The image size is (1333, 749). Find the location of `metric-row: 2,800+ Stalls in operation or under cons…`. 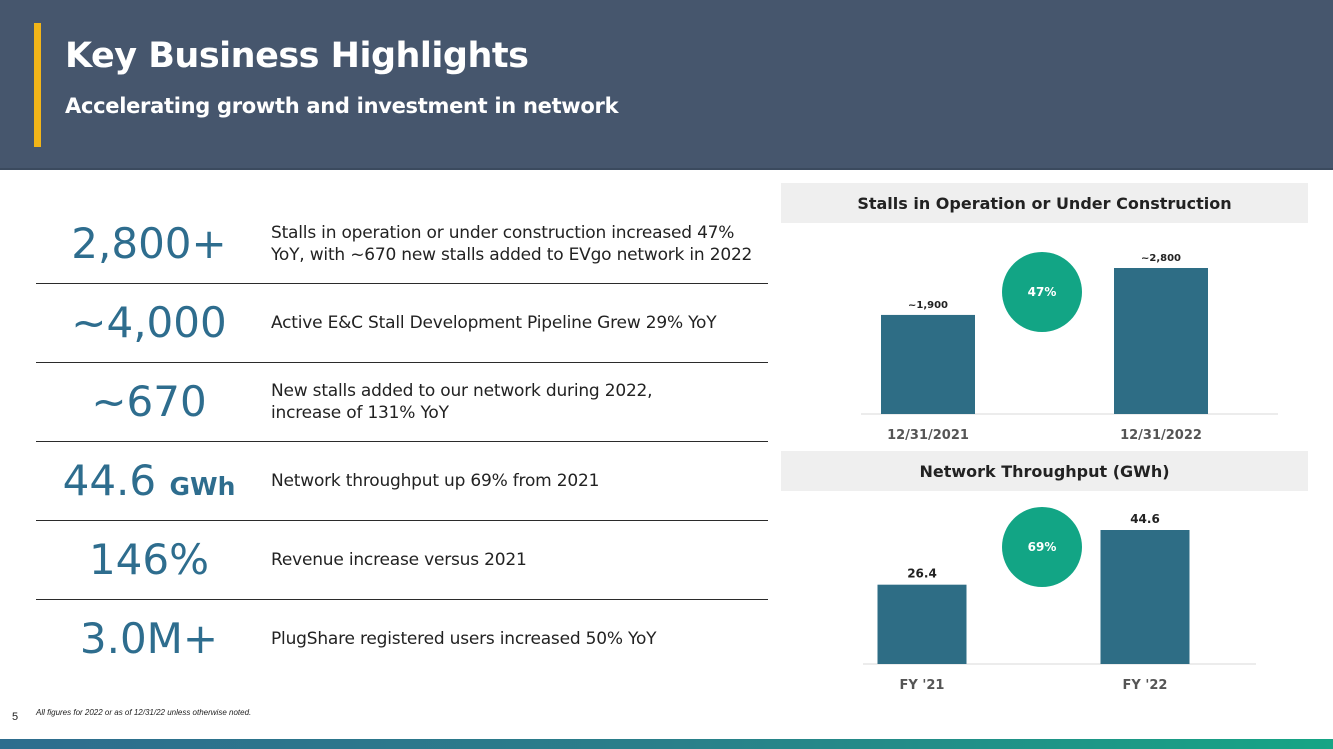

metric-row: 2,800+ Stalls in operation or under cons… is located at coordinates (402, 244).